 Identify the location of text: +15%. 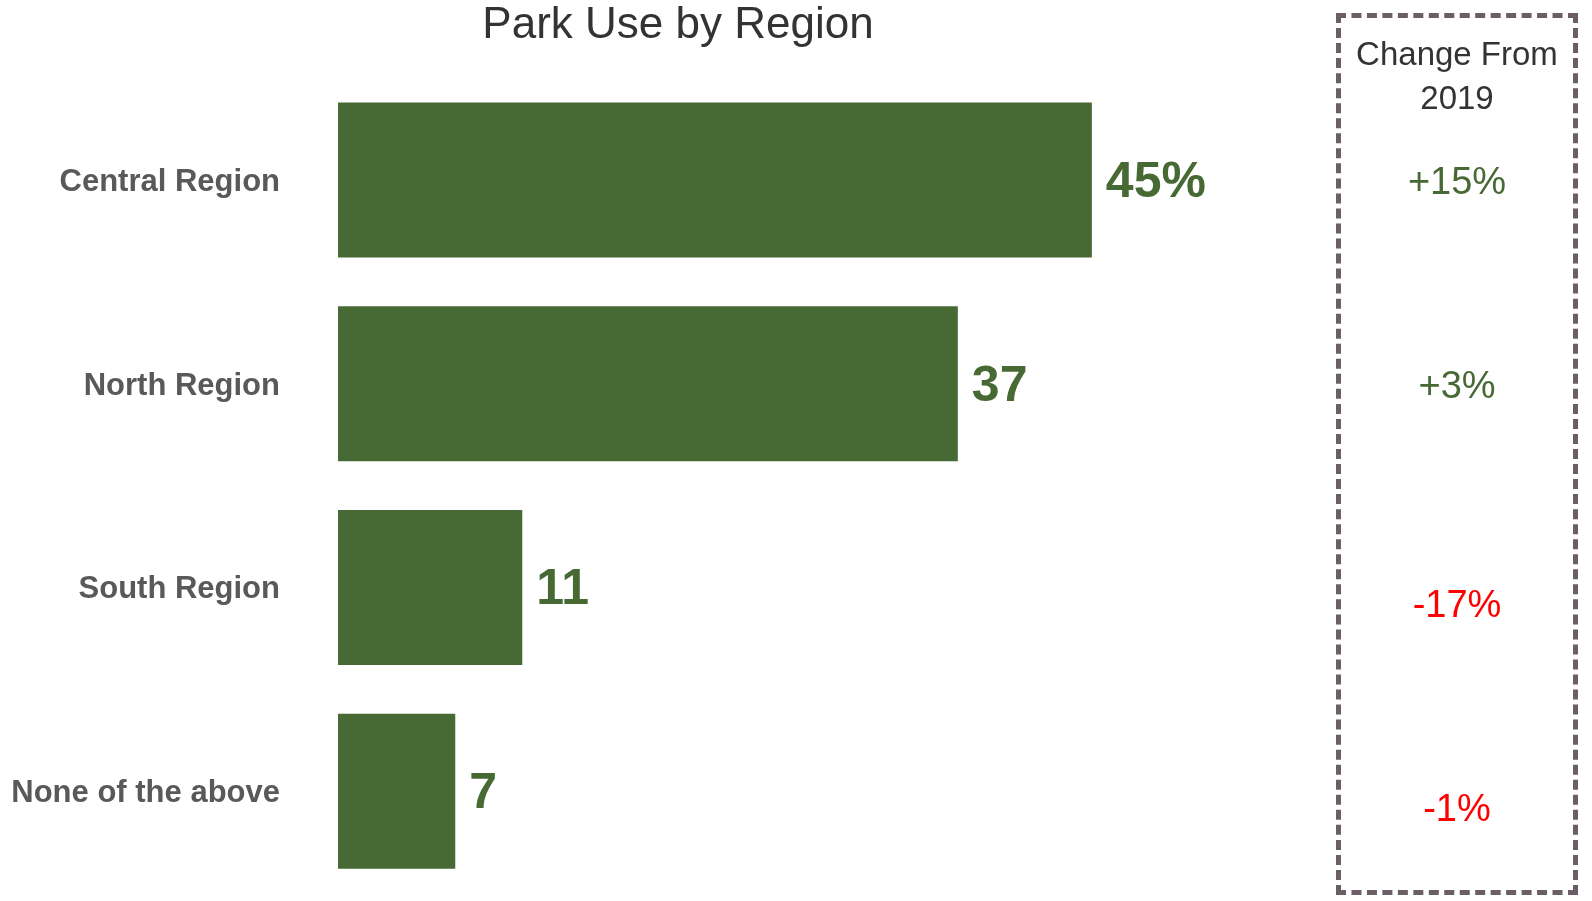
(1457, 181).